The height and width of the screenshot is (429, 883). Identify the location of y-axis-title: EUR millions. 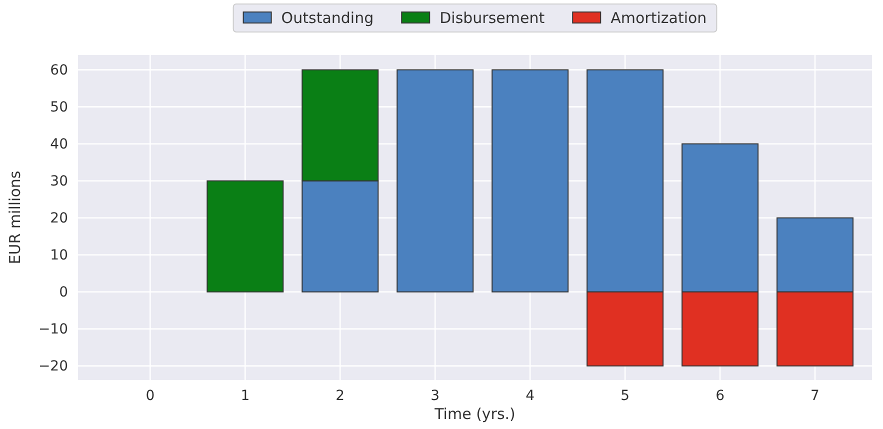
(15, 217).